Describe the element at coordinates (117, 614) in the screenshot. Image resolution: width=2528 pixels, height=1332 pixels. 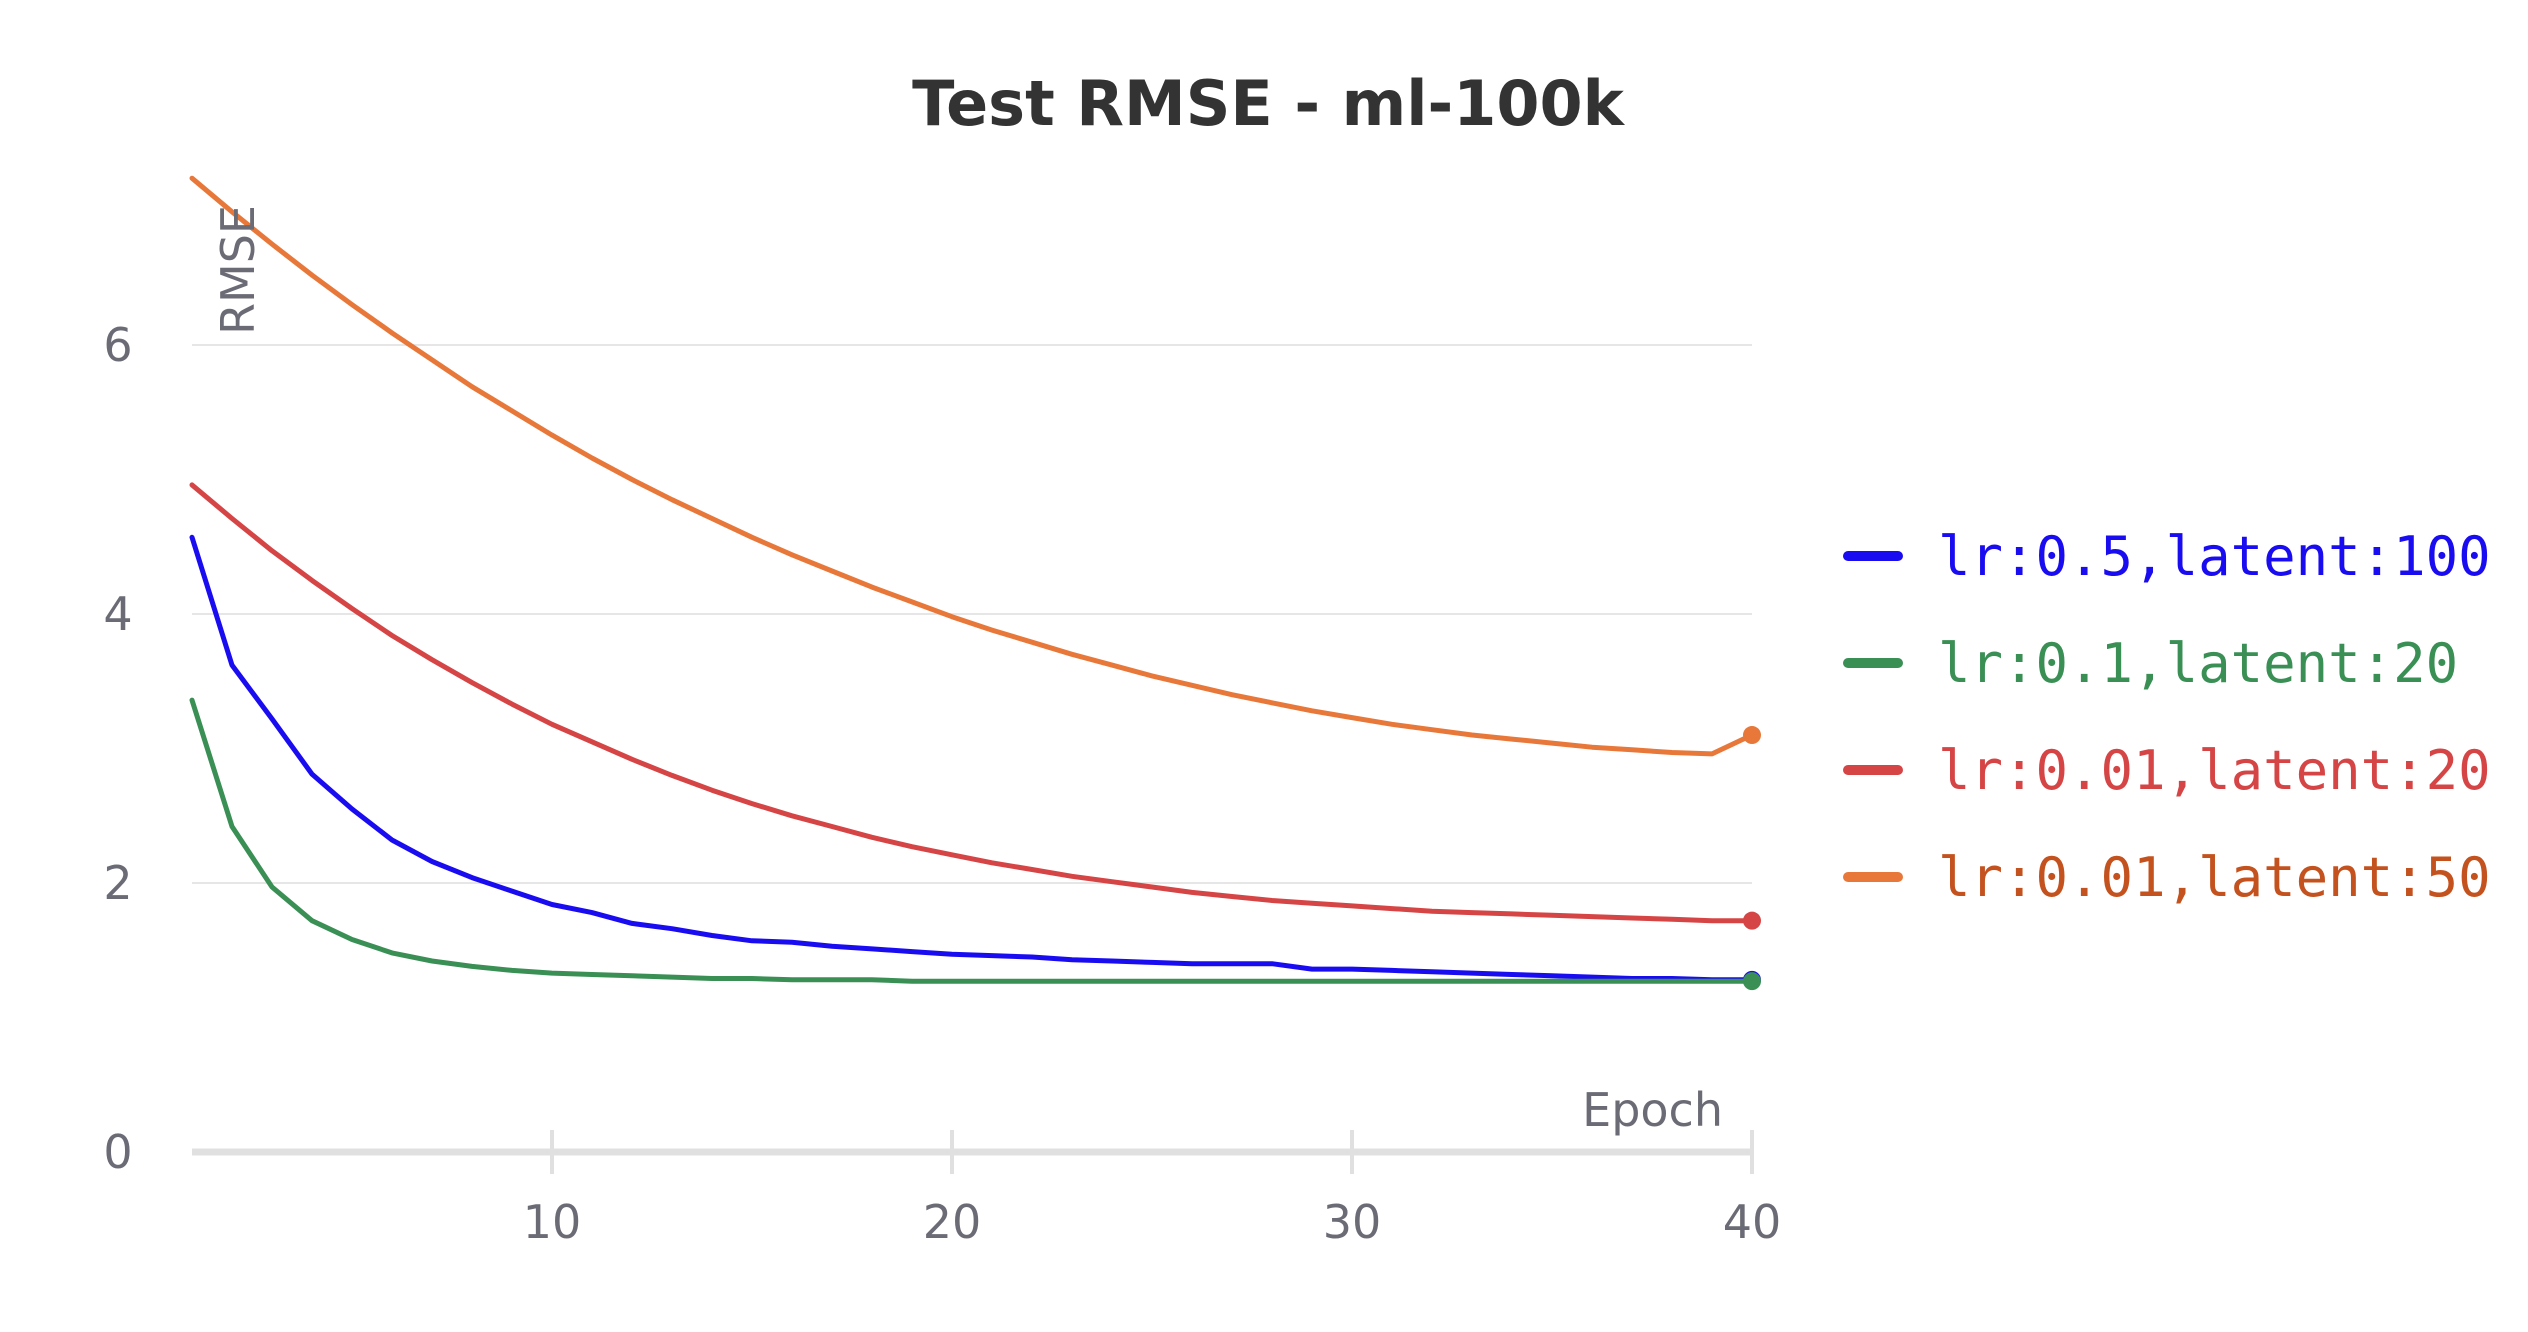
I see `y-tick-label-4: 4` at that location.